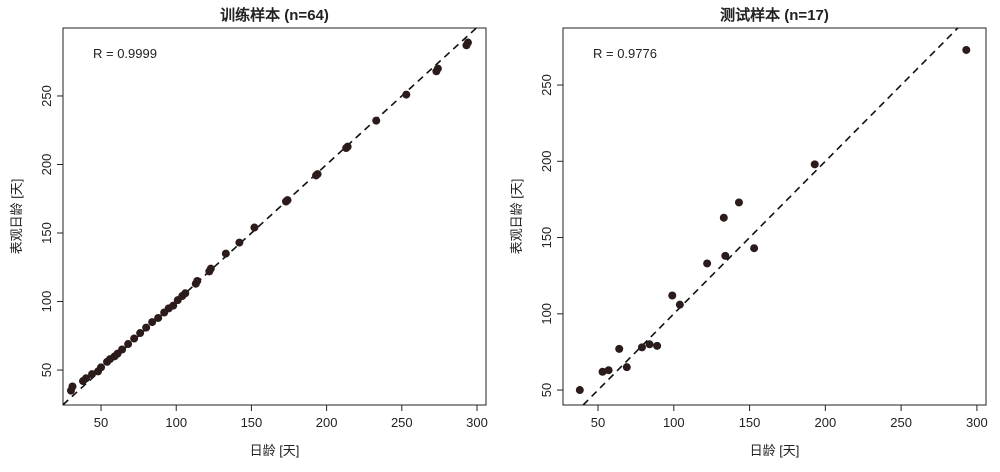 The height and width of the screenshot is (472, 1000). Describe the element at coordinates (274, 15) in the screenshot. I see `chart-title: 训练样本 (n=64)` at that location.